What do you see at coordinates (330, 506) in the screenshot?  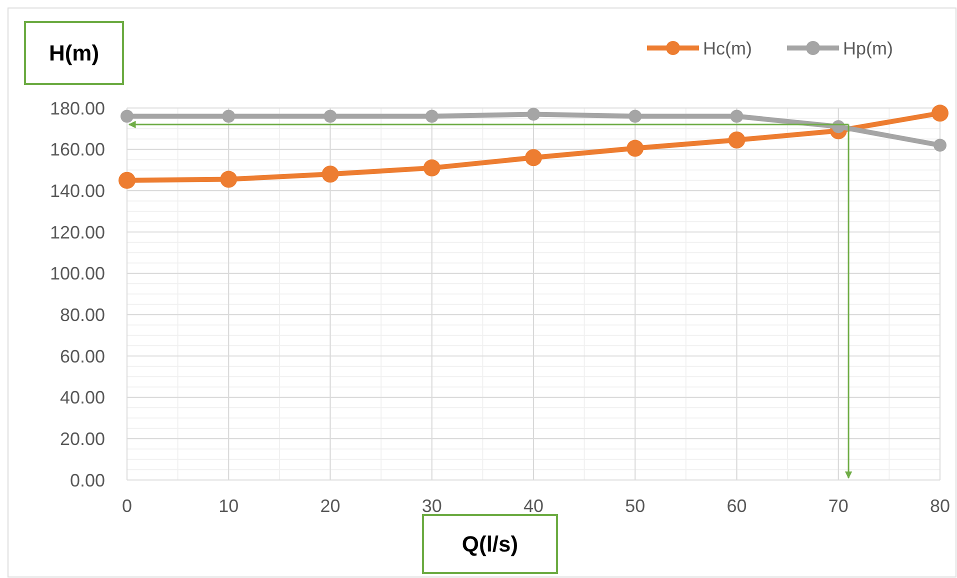 I see `x-tick-label: 20` at bounding box center [330, 506].